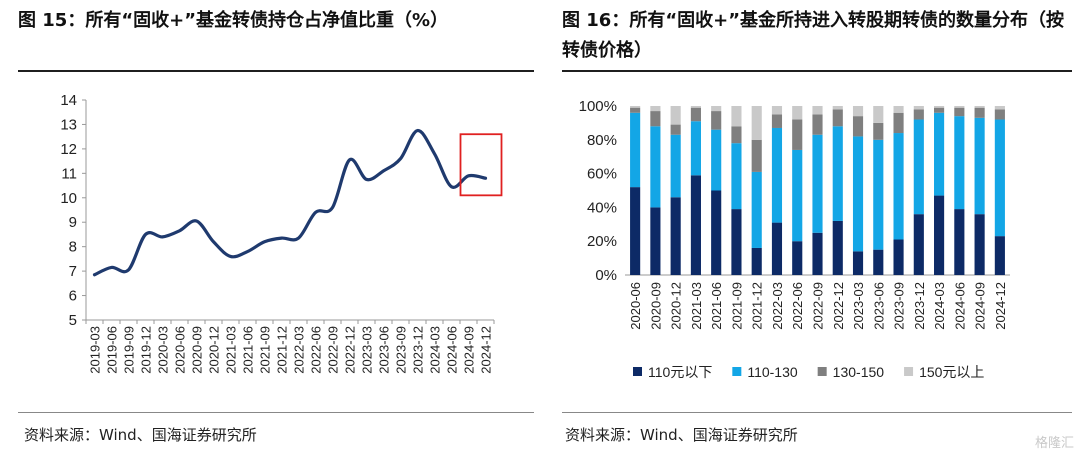 The height and width of the screenshot is (457, 1080). I want to click on x-tick-label: 2024-12, so click(1000, 306).